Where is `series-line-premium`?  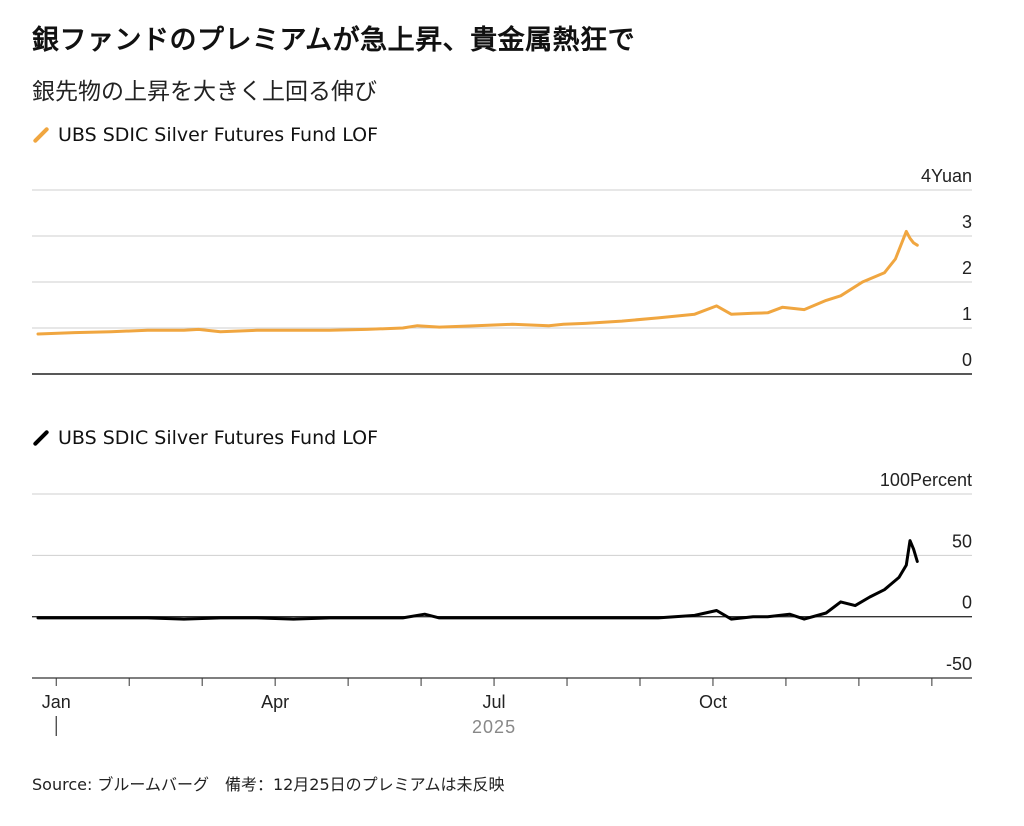
series-line-premium is located at coordinates (477, 580).